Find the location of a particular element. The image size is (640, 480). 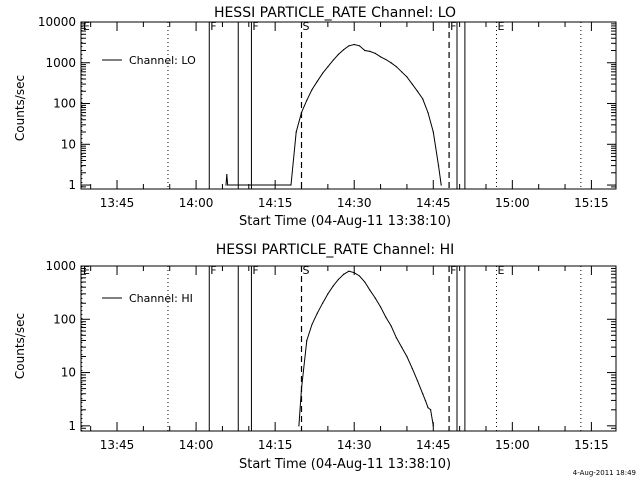

x-tick-label: 13:45 is located at coordinates (117, 203).